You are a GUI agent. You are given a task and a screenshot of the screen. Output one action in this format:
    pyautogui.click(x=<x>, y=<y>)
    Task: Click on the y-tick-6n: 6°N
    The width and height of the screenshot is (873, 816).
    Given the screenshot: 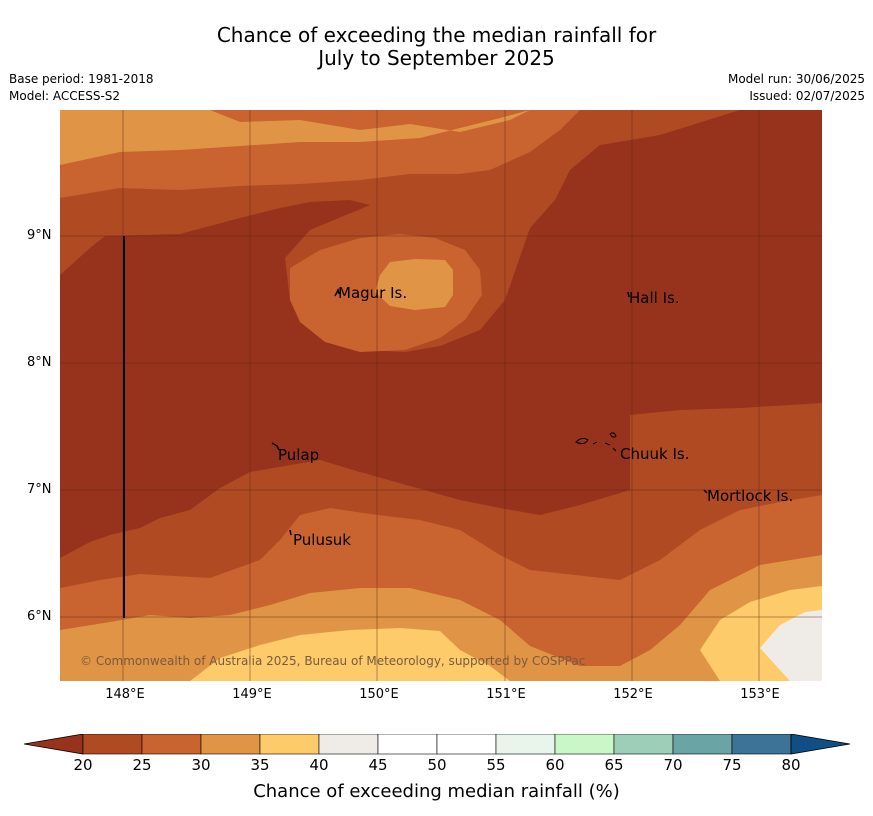 What is the action you would take?
    pyautogui.click(x=39, y=616)
    